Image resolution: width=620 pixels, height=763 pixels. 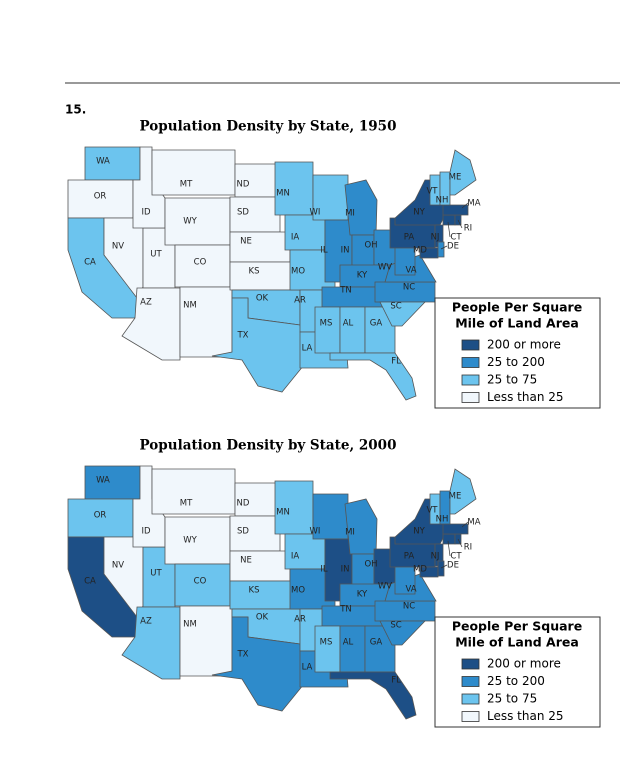 I want to click on state-label: OH, so click(x=370, y=246).